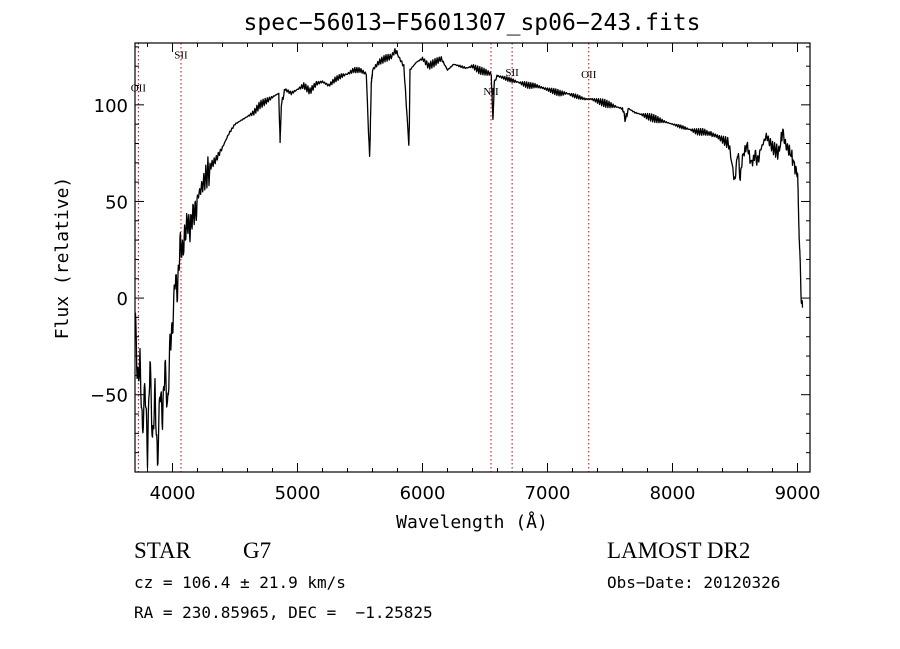 The width and height of the screenshot is (900, 649). I want to click on coordinates-text: RA = 230.85965, DEC = −1.25825, so click(283, 612).